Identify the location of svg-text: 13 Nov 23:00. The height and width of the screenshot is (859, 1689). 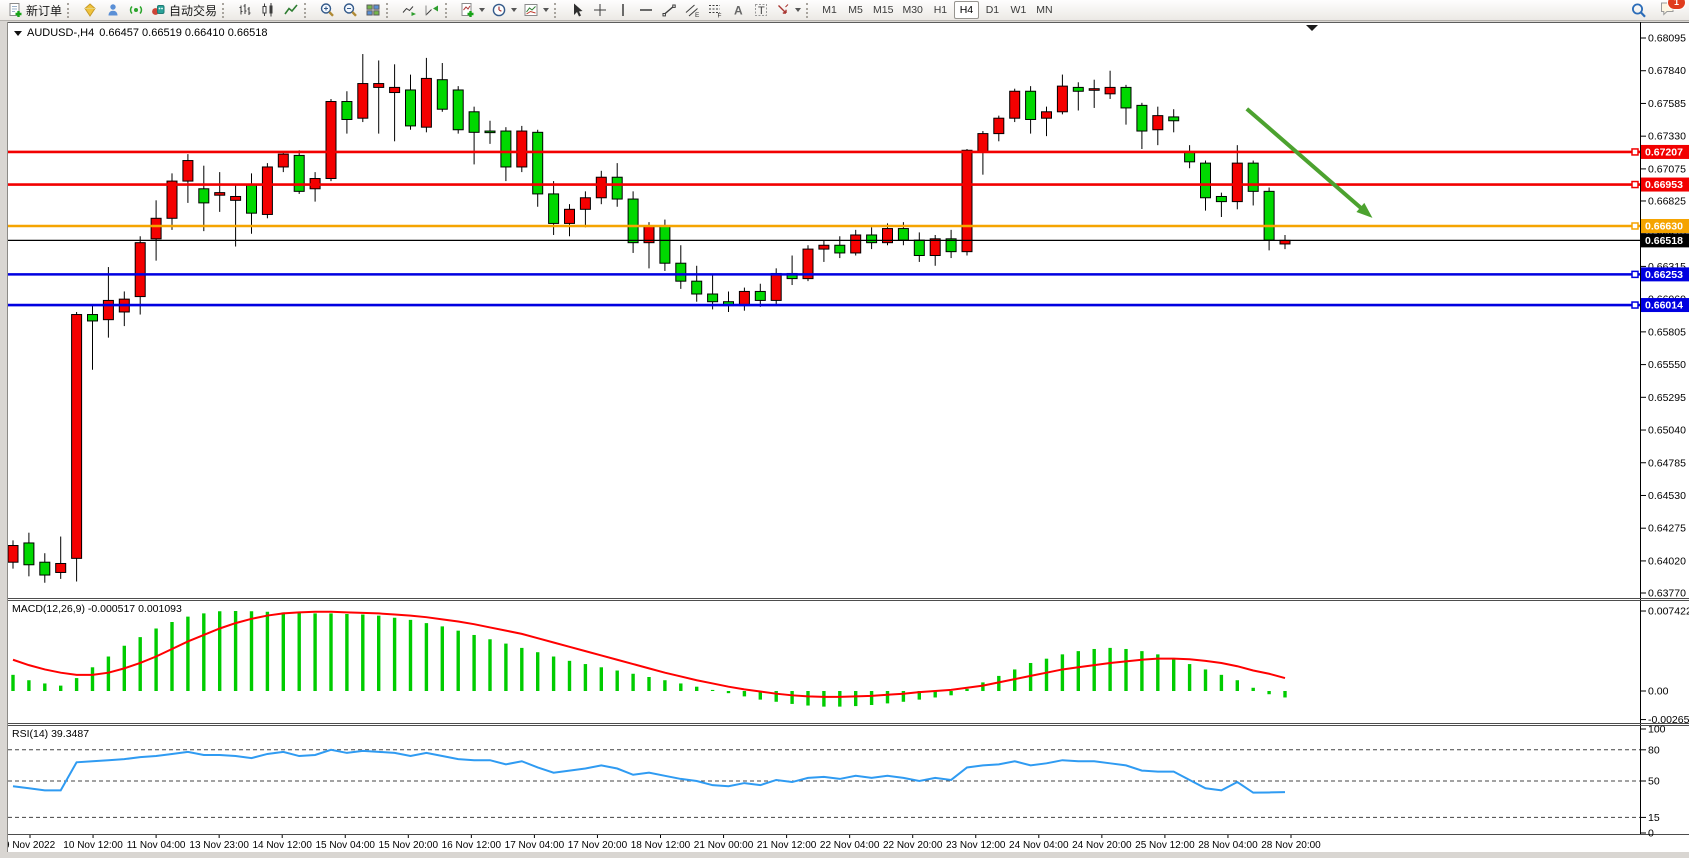
(219, 845).